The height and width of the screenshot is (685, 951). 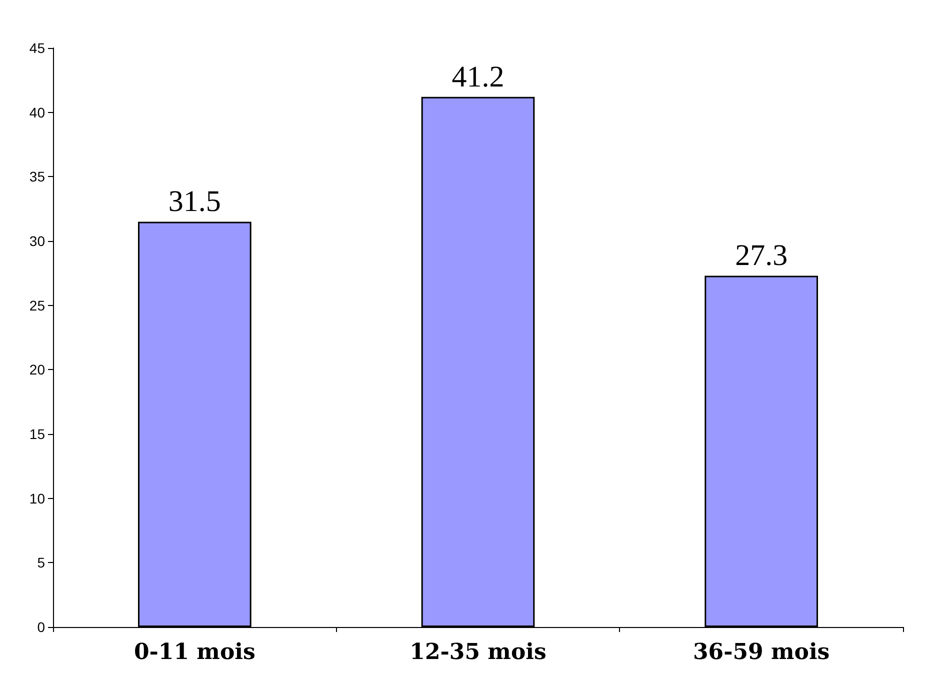 What do you see at coordinates (41, 627) in the screenshot?
I see `y-tick-label: 0` at bounding box center [41, 627].